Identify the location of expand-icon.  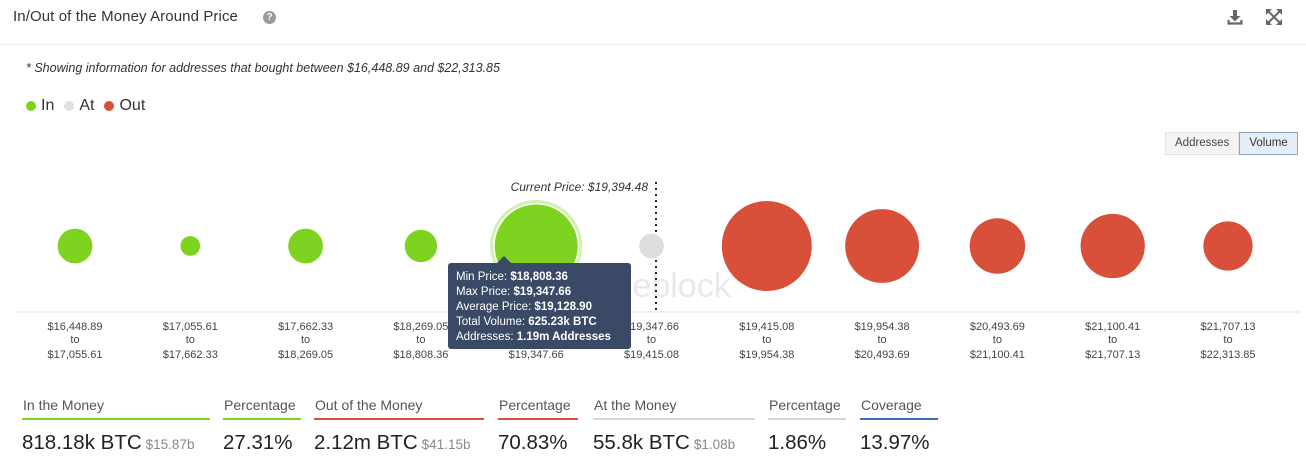
(1274, 17).